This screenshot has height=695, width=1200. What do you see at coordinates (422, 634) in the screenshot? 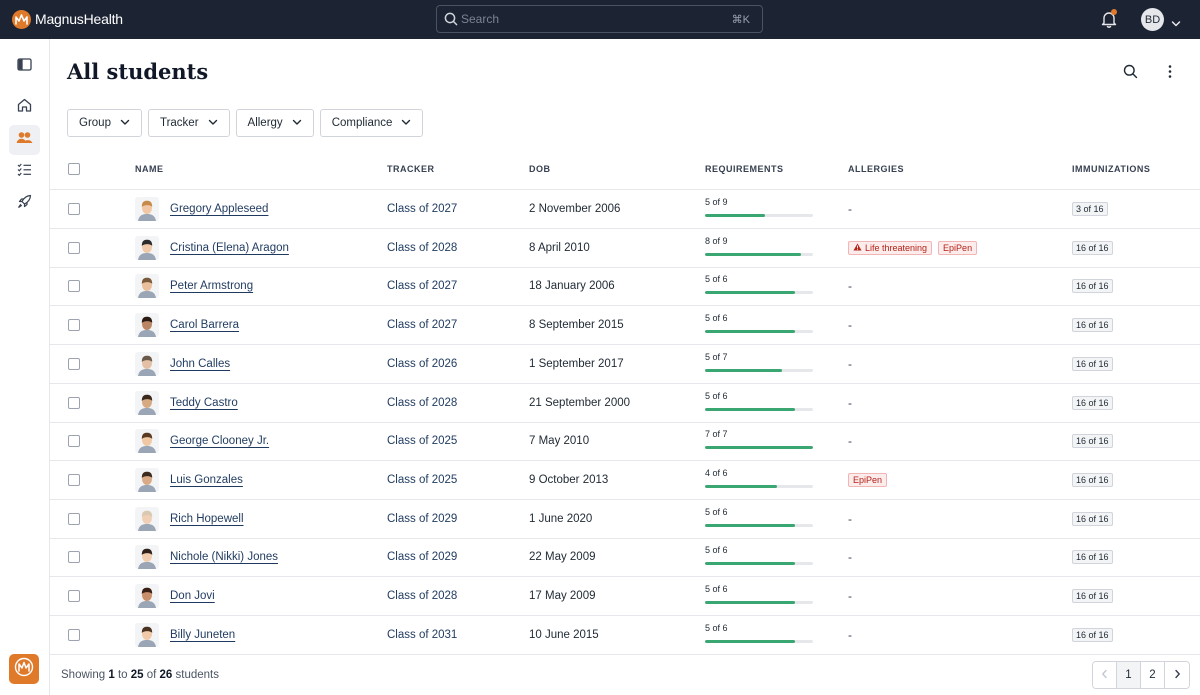
I see `student-tracker: Class of 2031` at bounding box center [422, 634].